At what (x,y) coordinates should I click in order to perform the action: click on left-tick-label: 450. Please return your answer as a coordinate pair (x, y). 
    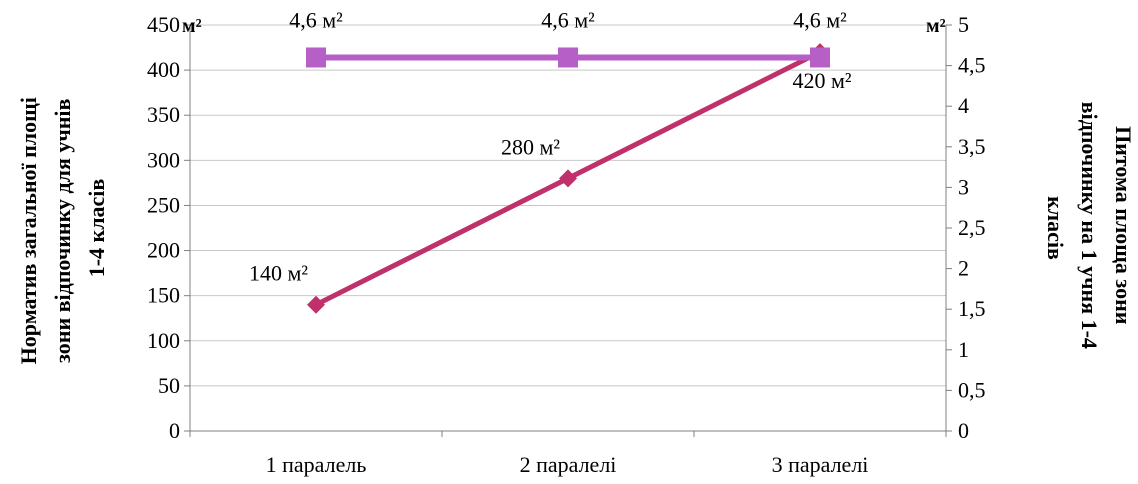
    Looking at the image, I should click on (163, 24).